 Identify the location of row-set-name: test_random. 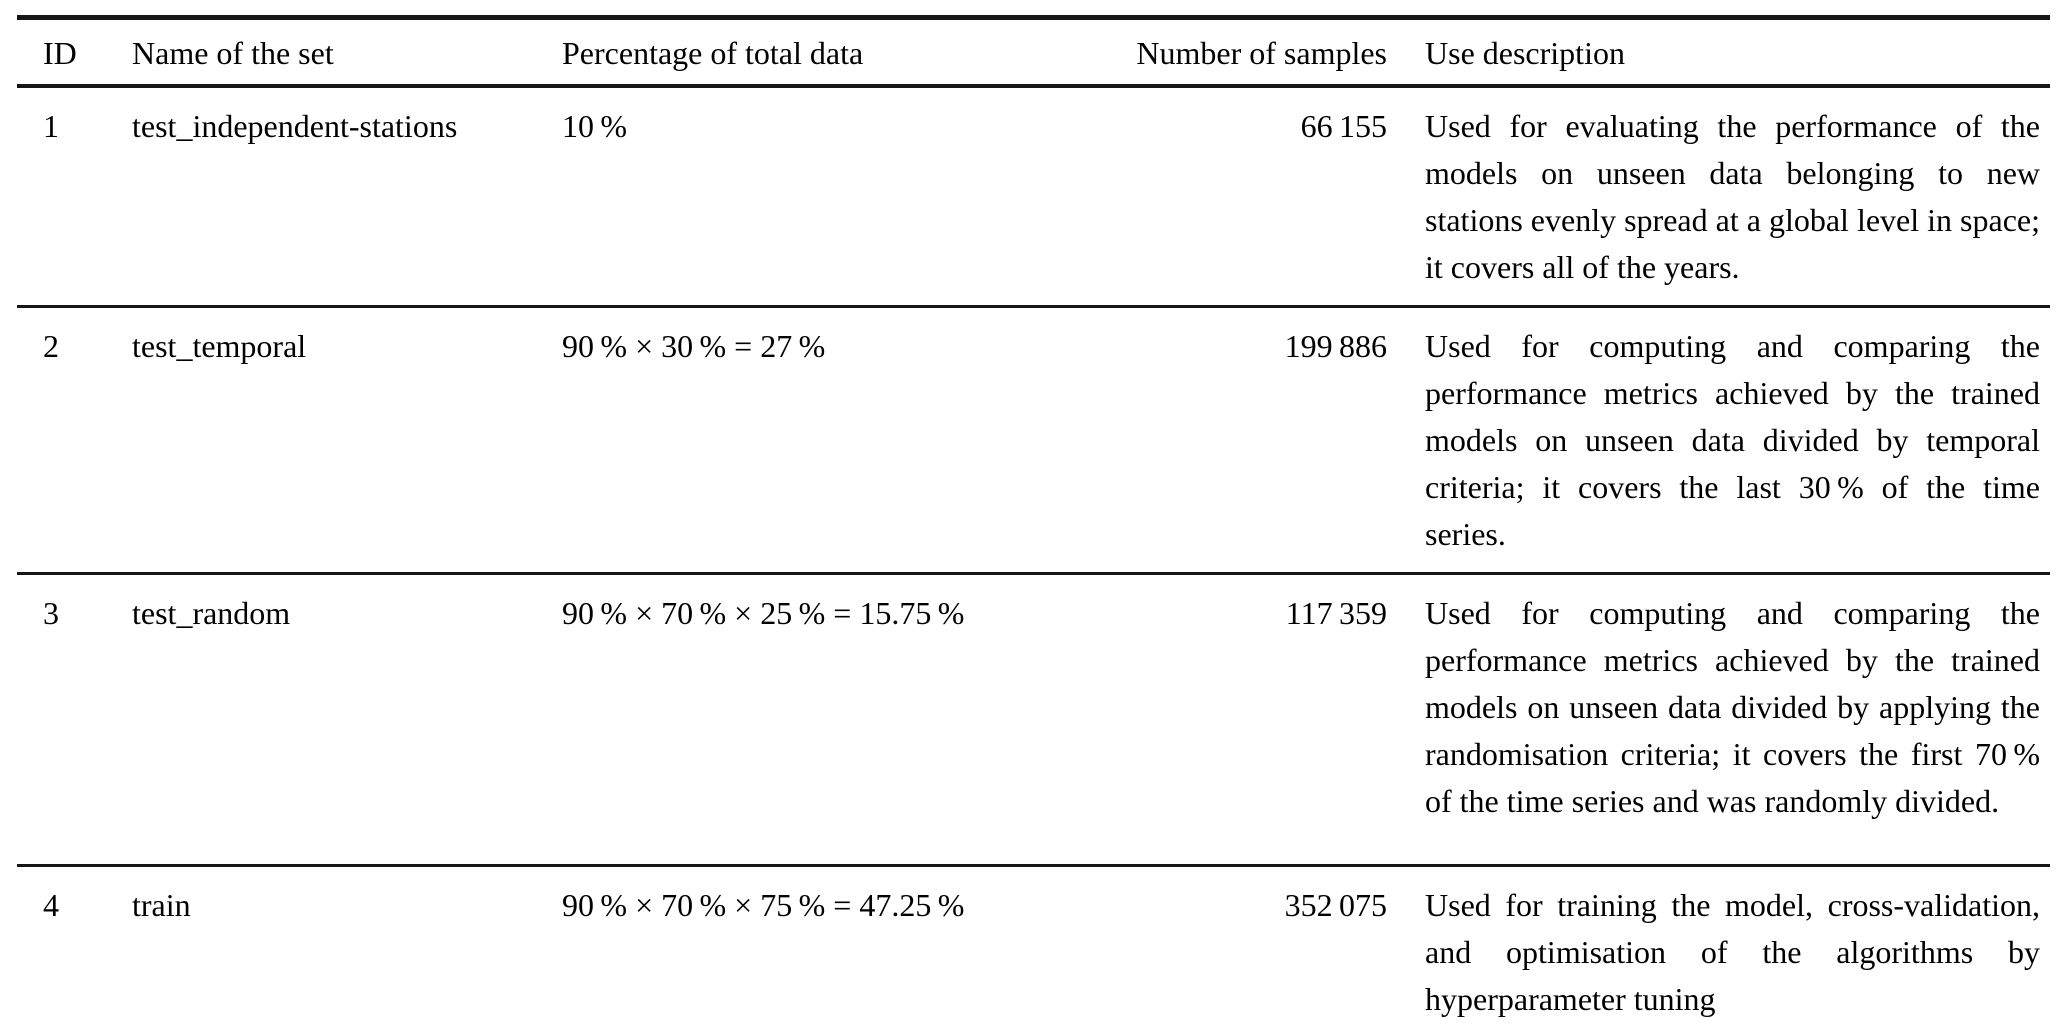
(211, 613).